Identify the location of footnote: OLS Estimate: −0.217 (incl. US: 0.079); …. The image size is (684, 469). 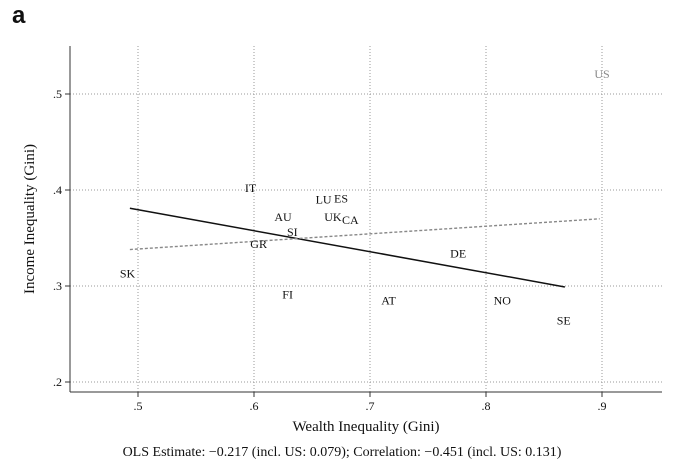
(342, 452).